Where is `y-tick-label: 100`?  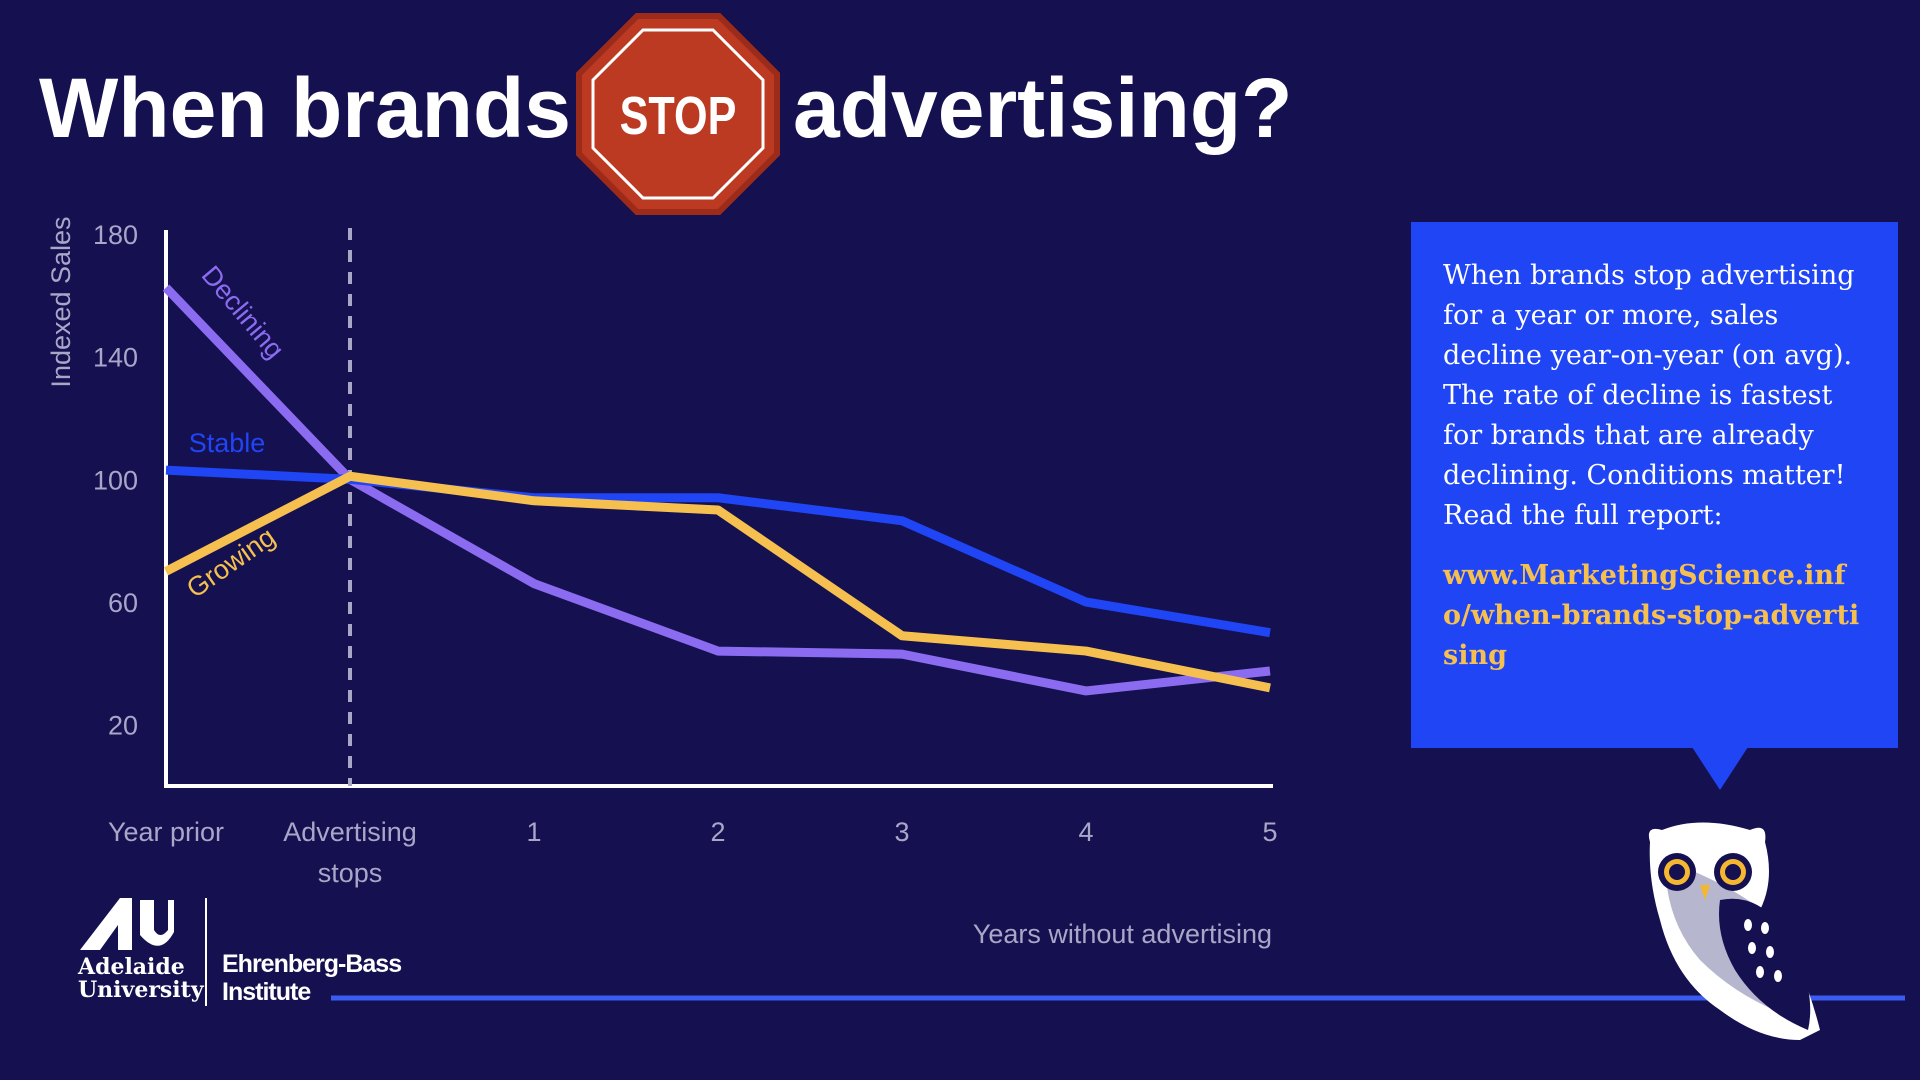 y-tick-label: 100 is located at coordinates (115, 480).